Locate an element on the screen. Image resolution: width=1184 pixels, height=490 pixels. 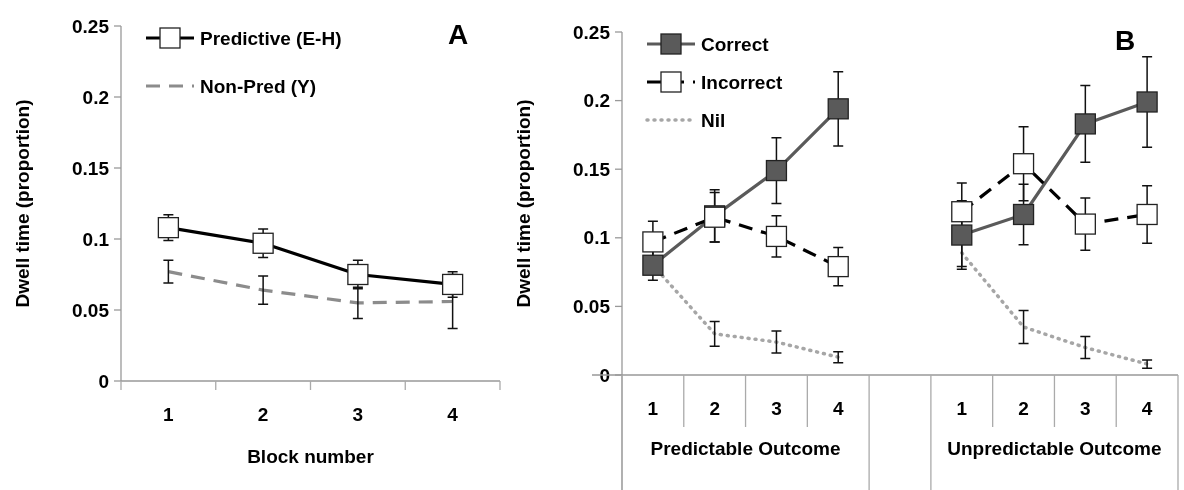
chart-title: B is located at coordinates (1125, 40).